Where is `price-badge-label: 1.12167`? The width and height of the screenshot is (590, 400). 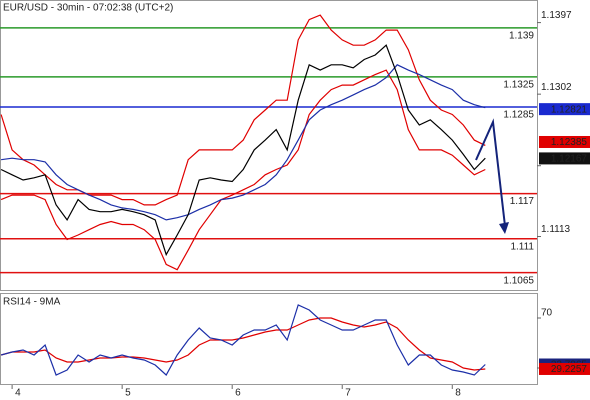
price-badge-label: 1.12167 is located at coordinates (569, 159).